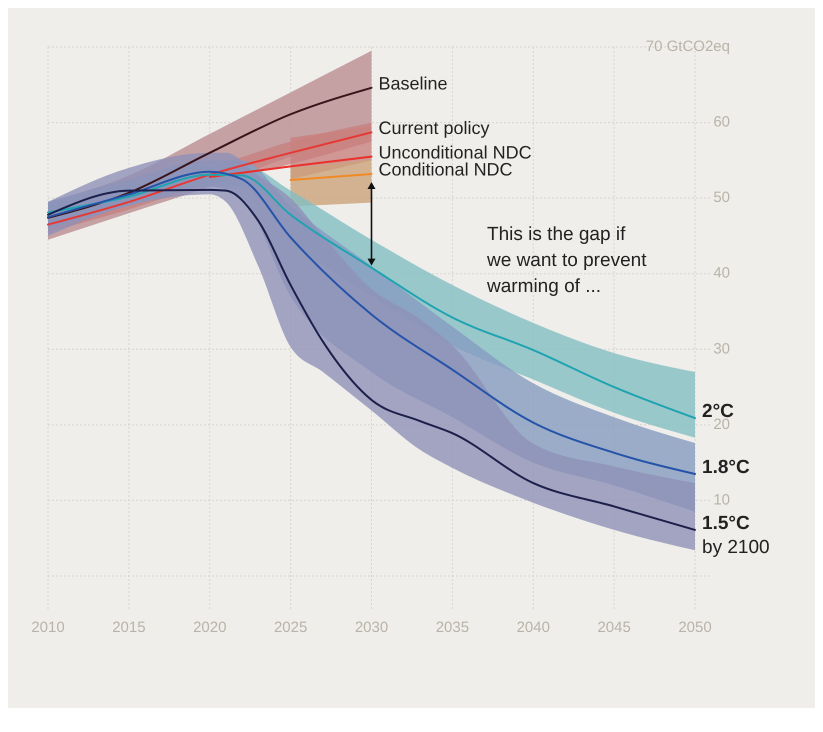  I want to click on series-label: Conditional NDC, so click(445, 170).